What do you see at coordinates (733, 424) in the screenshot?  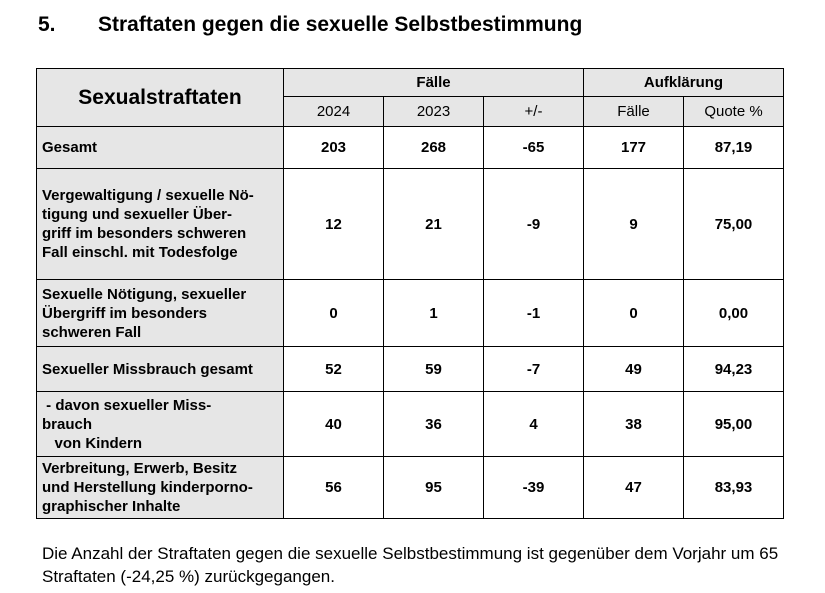 I see `table-cell: 95,00` at bounding box center [733, 424].